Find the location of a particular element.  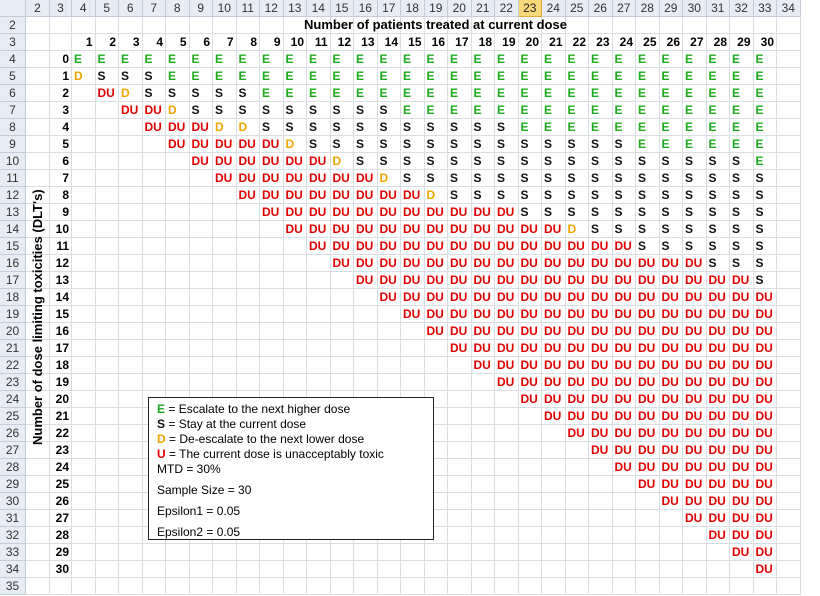

row-header-30: 30 is located at coordinates (13, 501).